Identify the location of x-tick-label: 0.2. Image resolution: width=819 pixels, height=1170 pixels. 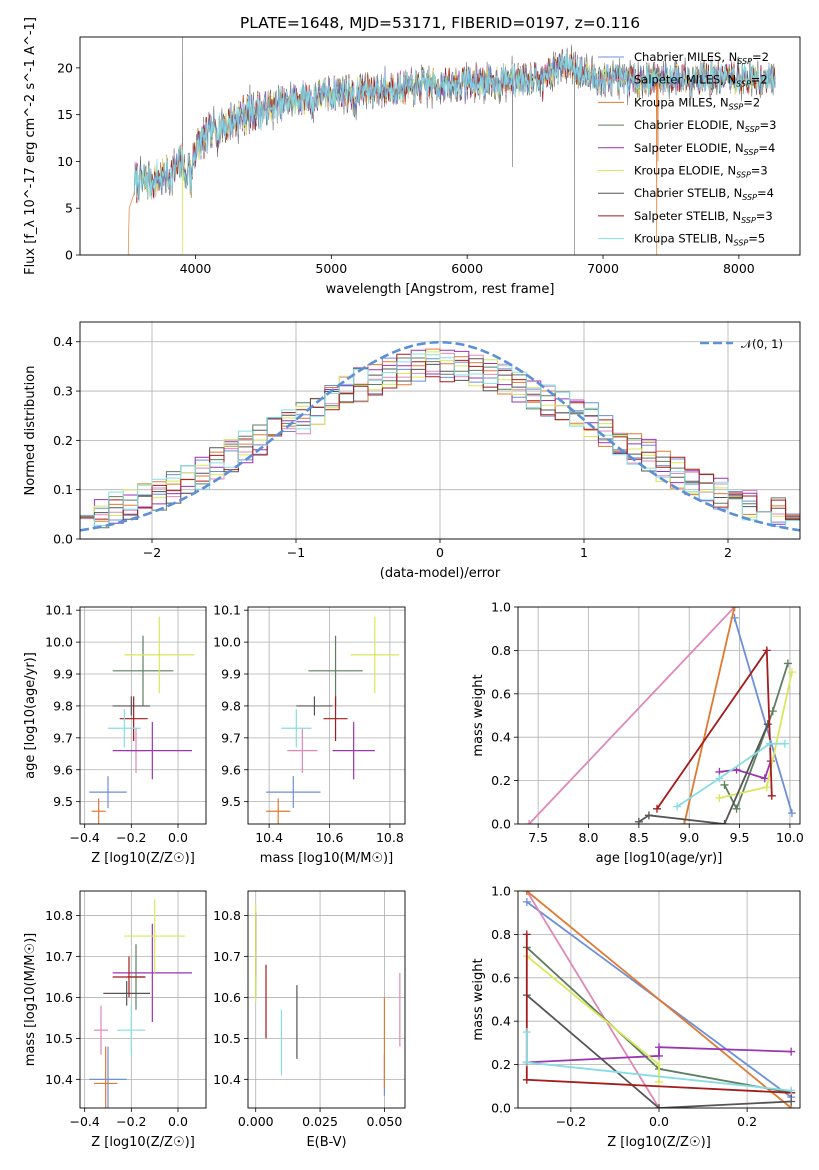
(747, 1121).